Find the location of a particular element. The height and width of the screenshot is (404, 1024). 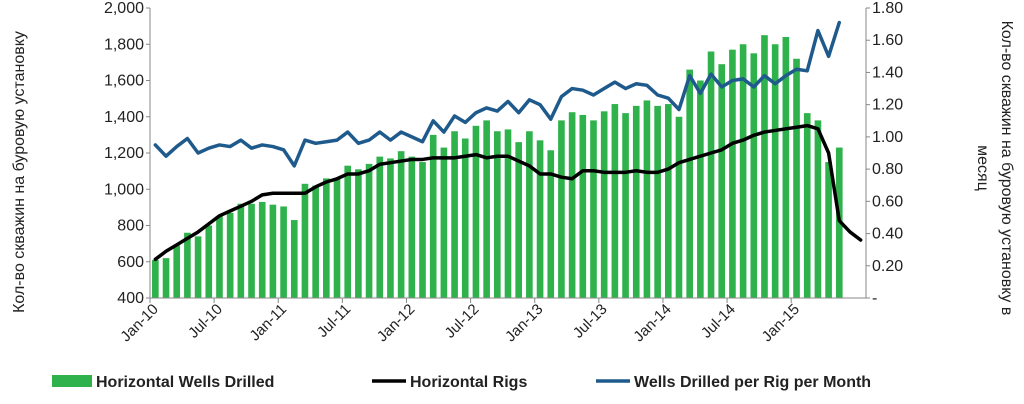

left-tick-label: 1,600 is located at coordinates (124, 81).